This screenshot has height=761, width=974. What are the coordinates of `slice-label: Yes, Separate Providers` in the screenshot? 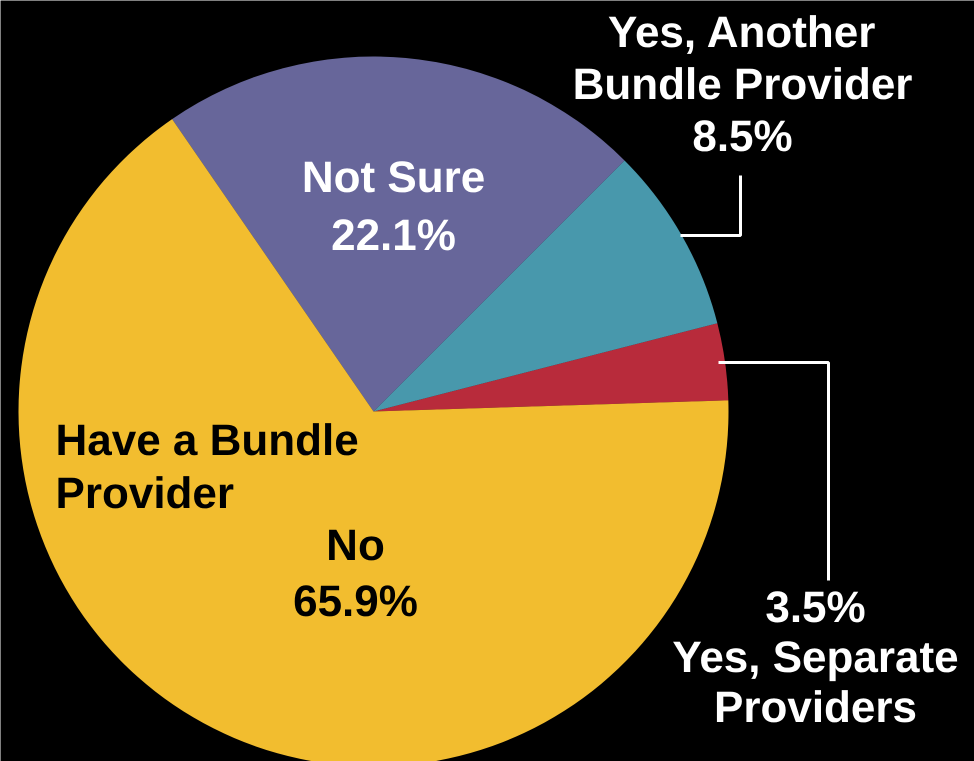 It's located at (815, 682).